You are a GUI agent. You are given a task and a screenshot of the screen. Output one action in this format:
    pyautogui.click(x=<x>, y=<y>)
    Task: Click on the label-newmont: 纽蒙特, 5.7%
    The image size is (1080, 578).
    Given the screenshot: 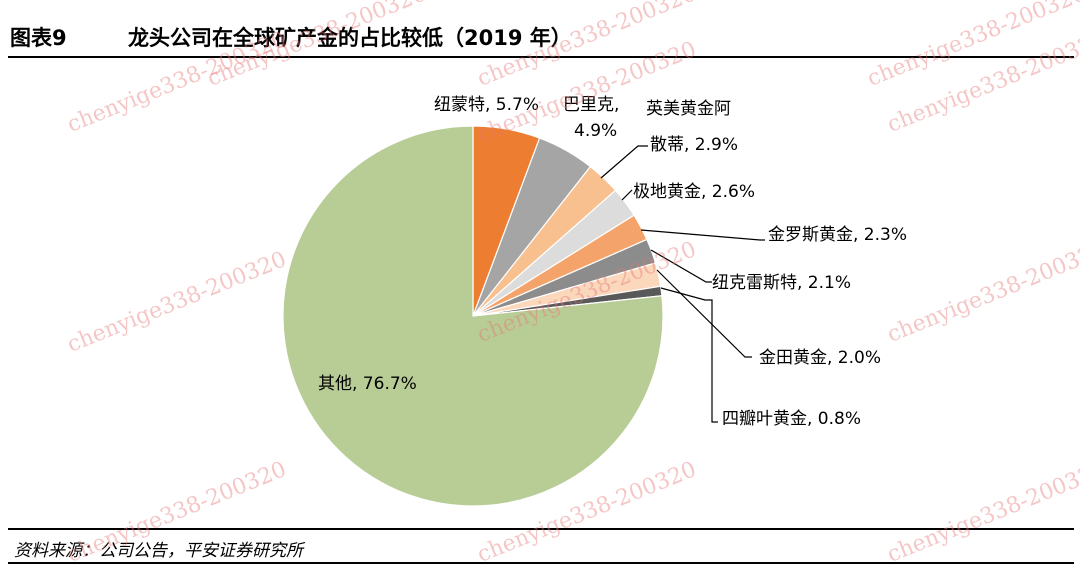 What is the action you would take?
    pyautogui.click(x=486, y=105)
    